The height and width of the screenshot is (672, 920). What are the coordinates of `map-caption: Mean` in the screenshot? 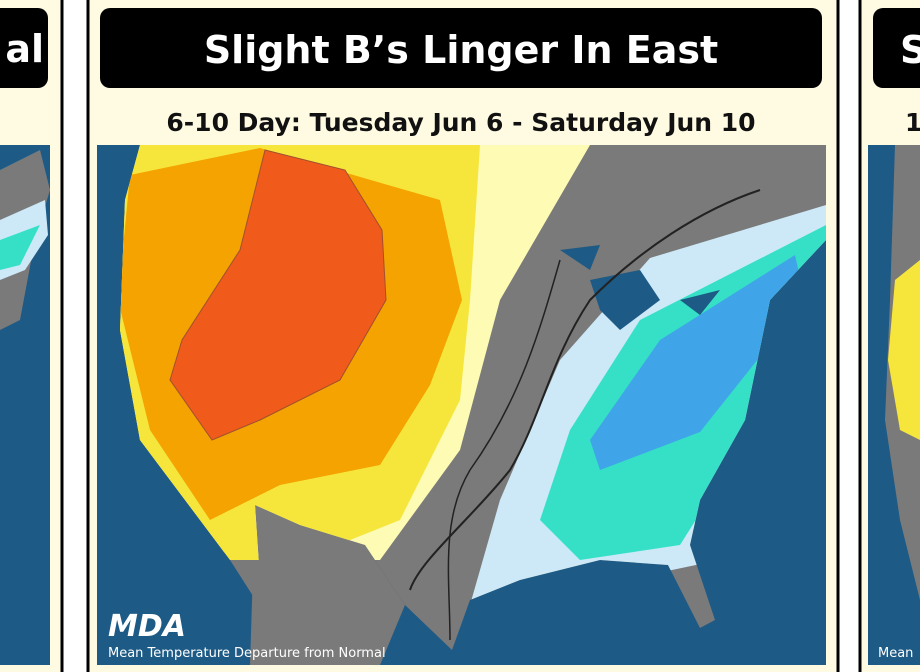 It's located at (895, 653).